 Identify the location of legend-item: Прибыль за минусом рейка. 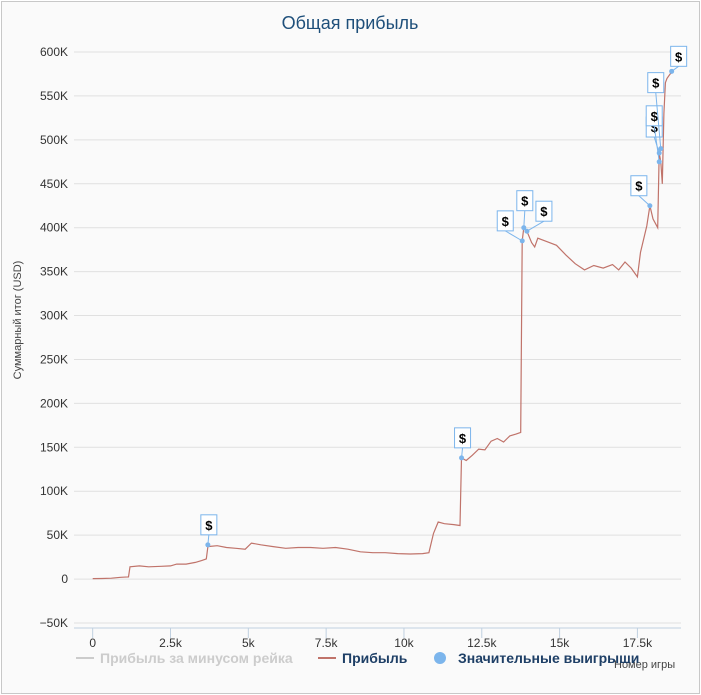
(184, 658).